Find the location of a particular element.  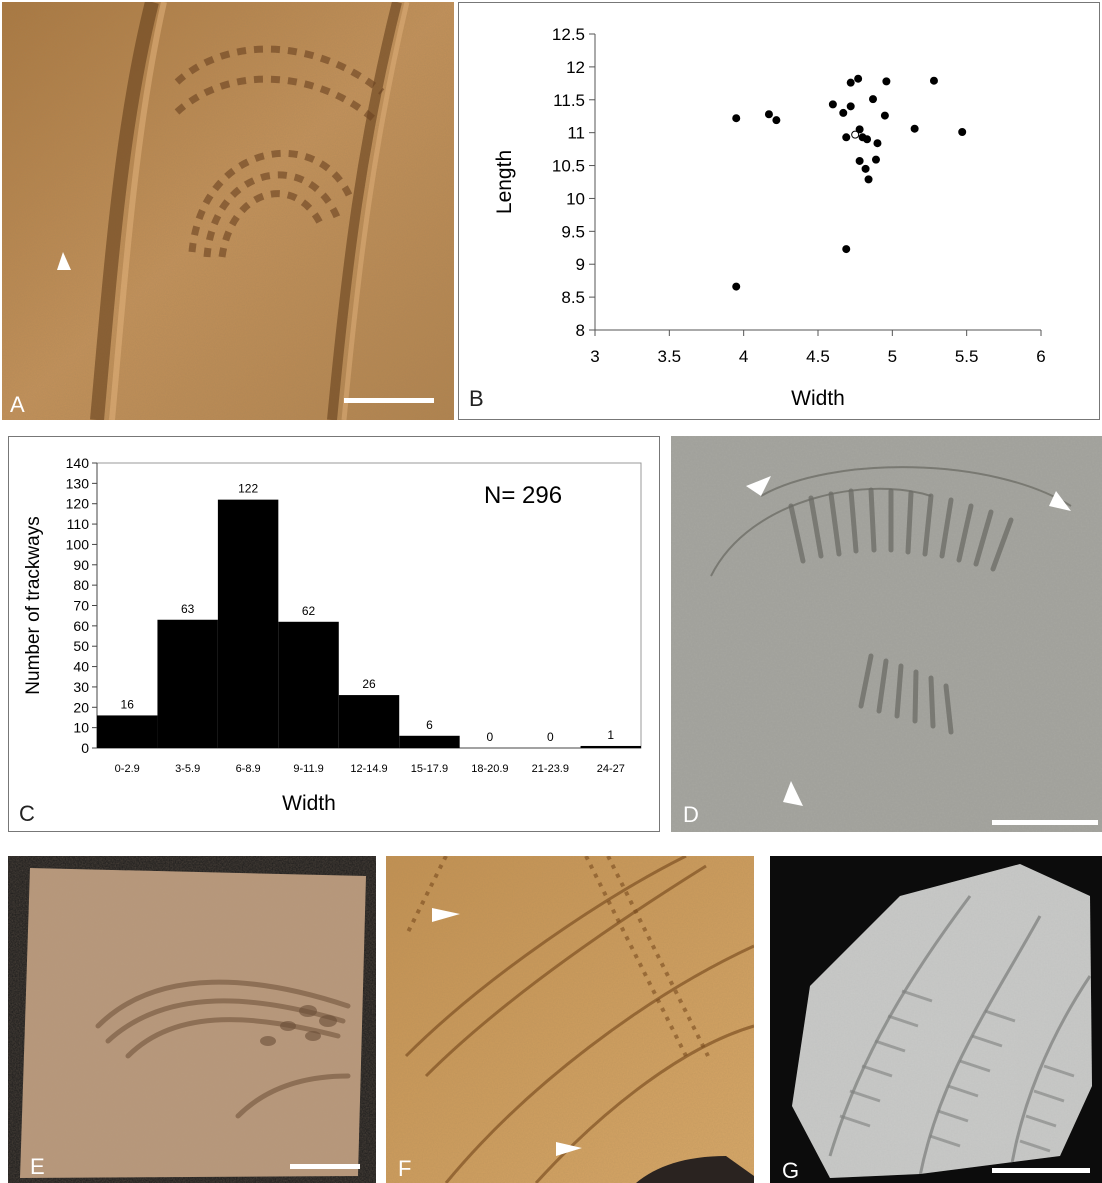

y-tick-label: 110 is located at coordinates (78, 524).